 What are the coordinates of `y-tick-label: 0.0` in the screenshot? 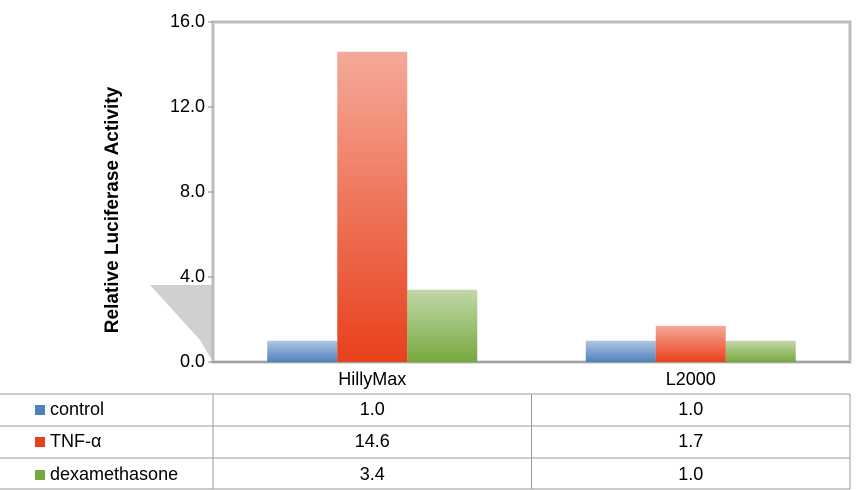 It's located at (192, 361).